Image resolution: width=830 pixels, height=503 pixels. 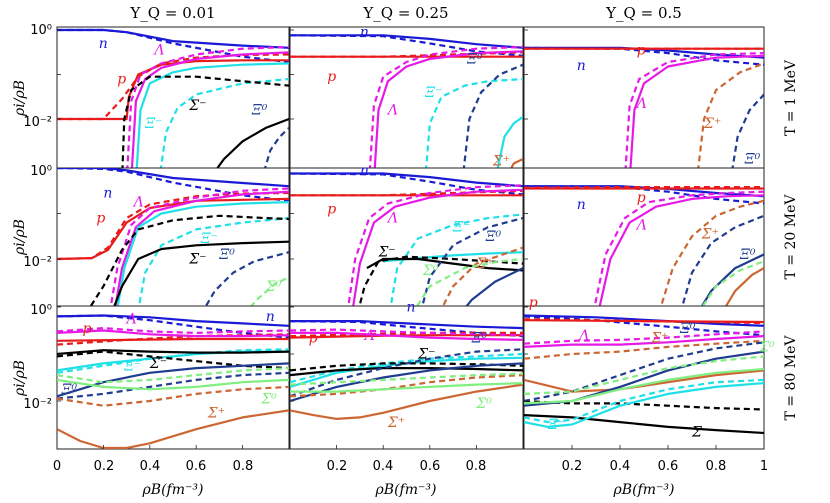 I want to click on panel-r1-c2: n pΛ Σ⁺ Ξ⁰, so click(x=644, y=237).